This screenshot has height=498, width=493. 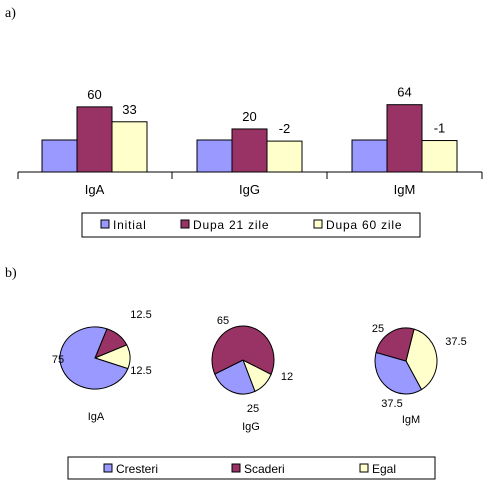 I want to click on pie-value-label-IgA-2: 12.5, so click(x=140, y=371).